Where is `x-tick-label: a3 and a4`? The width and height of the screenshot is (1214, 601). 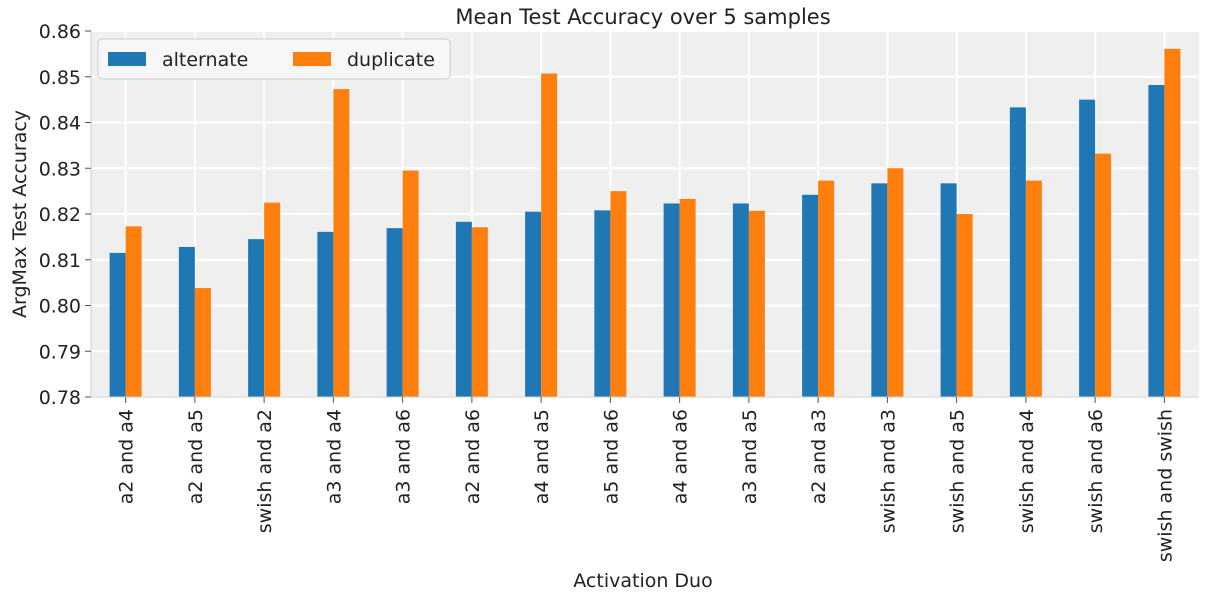
x-tick-label: a3 and a4 is located at coordinates (334, 456).